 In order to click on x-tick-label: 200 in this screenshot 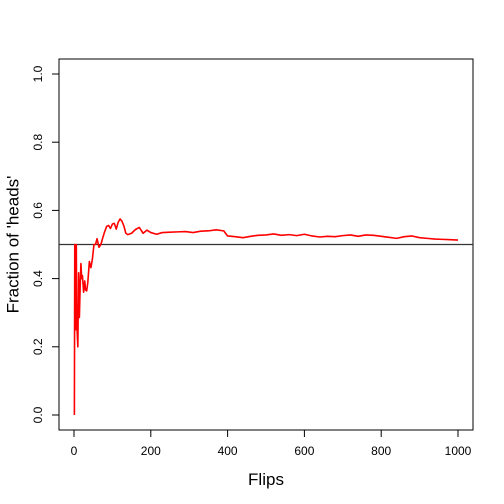, I will do `click(151, 451)`.